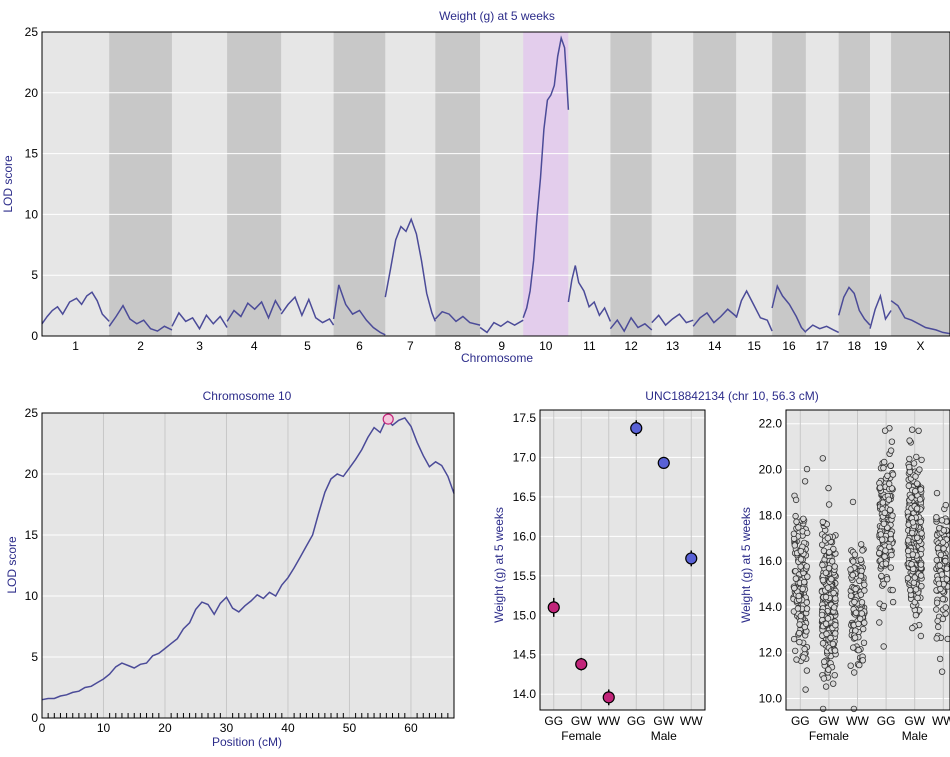 Image resolution: width=950 pixels, height=757 pixels. I want to click on individuals-plot-area, so click(868, 560).